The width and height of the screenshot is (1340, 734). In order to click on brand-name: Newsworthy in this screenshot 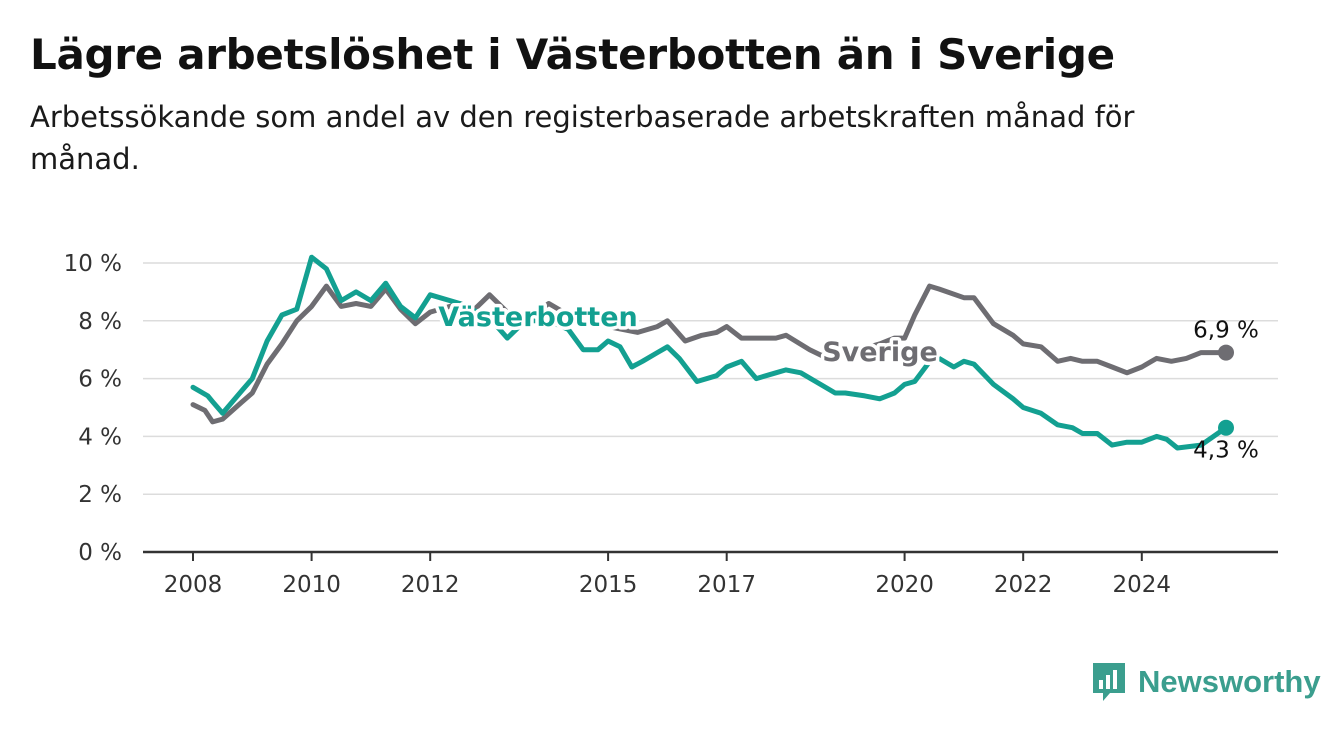, I will do `click(1229, 681)`.